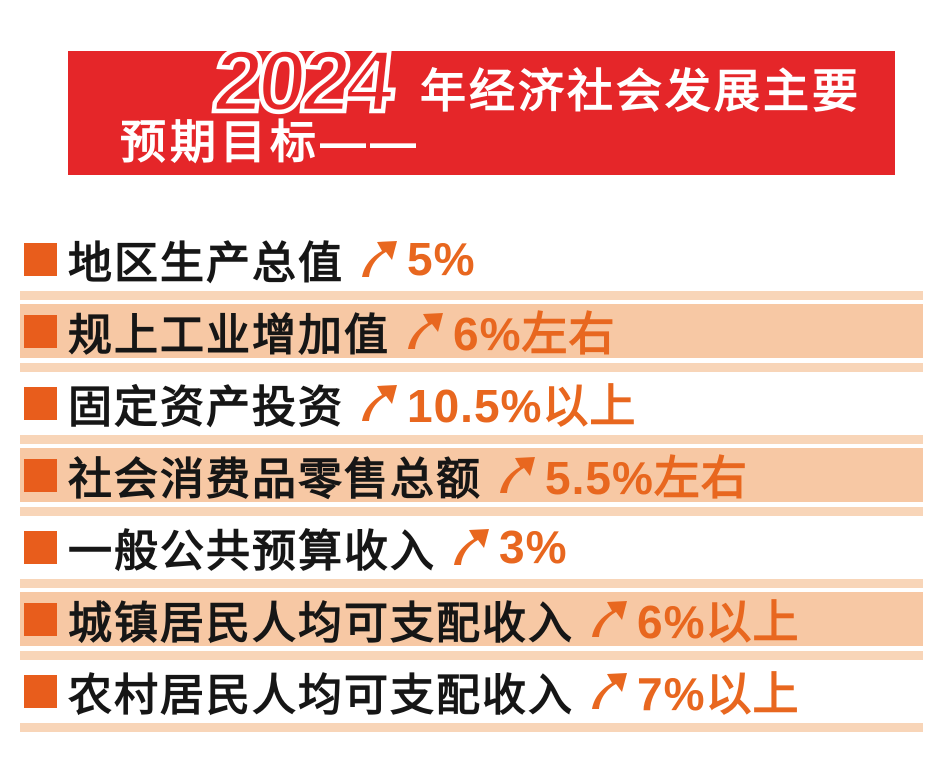 This screenshot has width=945, height=783. Describe the element at coordinates (321, 623) in the screenshot. I see `indicator-label: 城镇居民人均可支配收入` at that location.